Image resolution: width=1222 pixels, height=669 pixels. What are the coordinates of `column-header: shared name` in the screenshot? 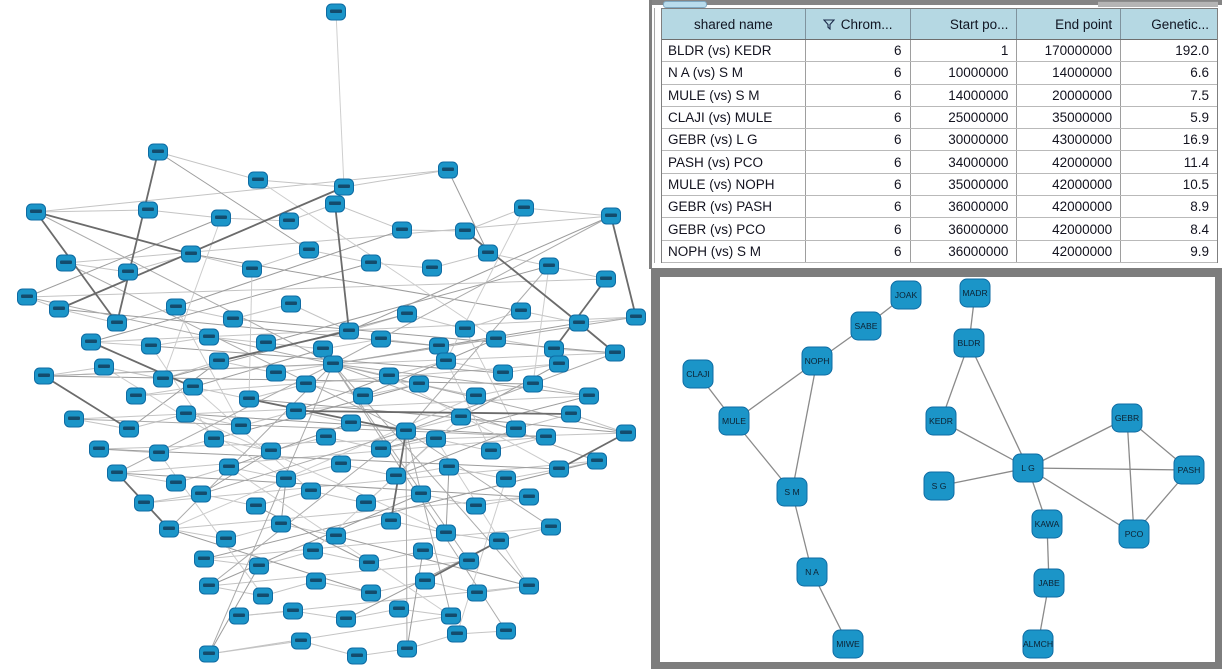 It's located at (733, 24).